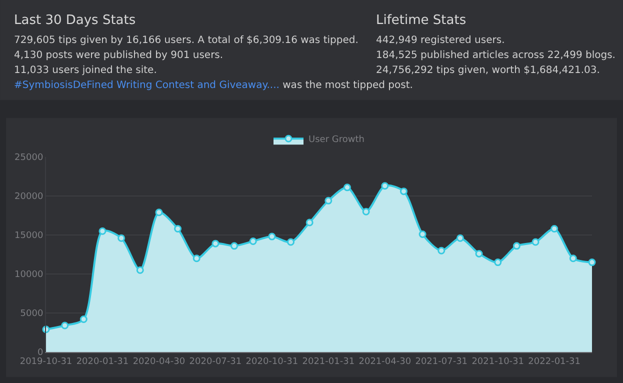 Image resolution: width=623 pixels, height=383 pixels. Describe the element at coordinates (32, 314) in the screenshot. I see `y-tick-label: 5000` at that location.